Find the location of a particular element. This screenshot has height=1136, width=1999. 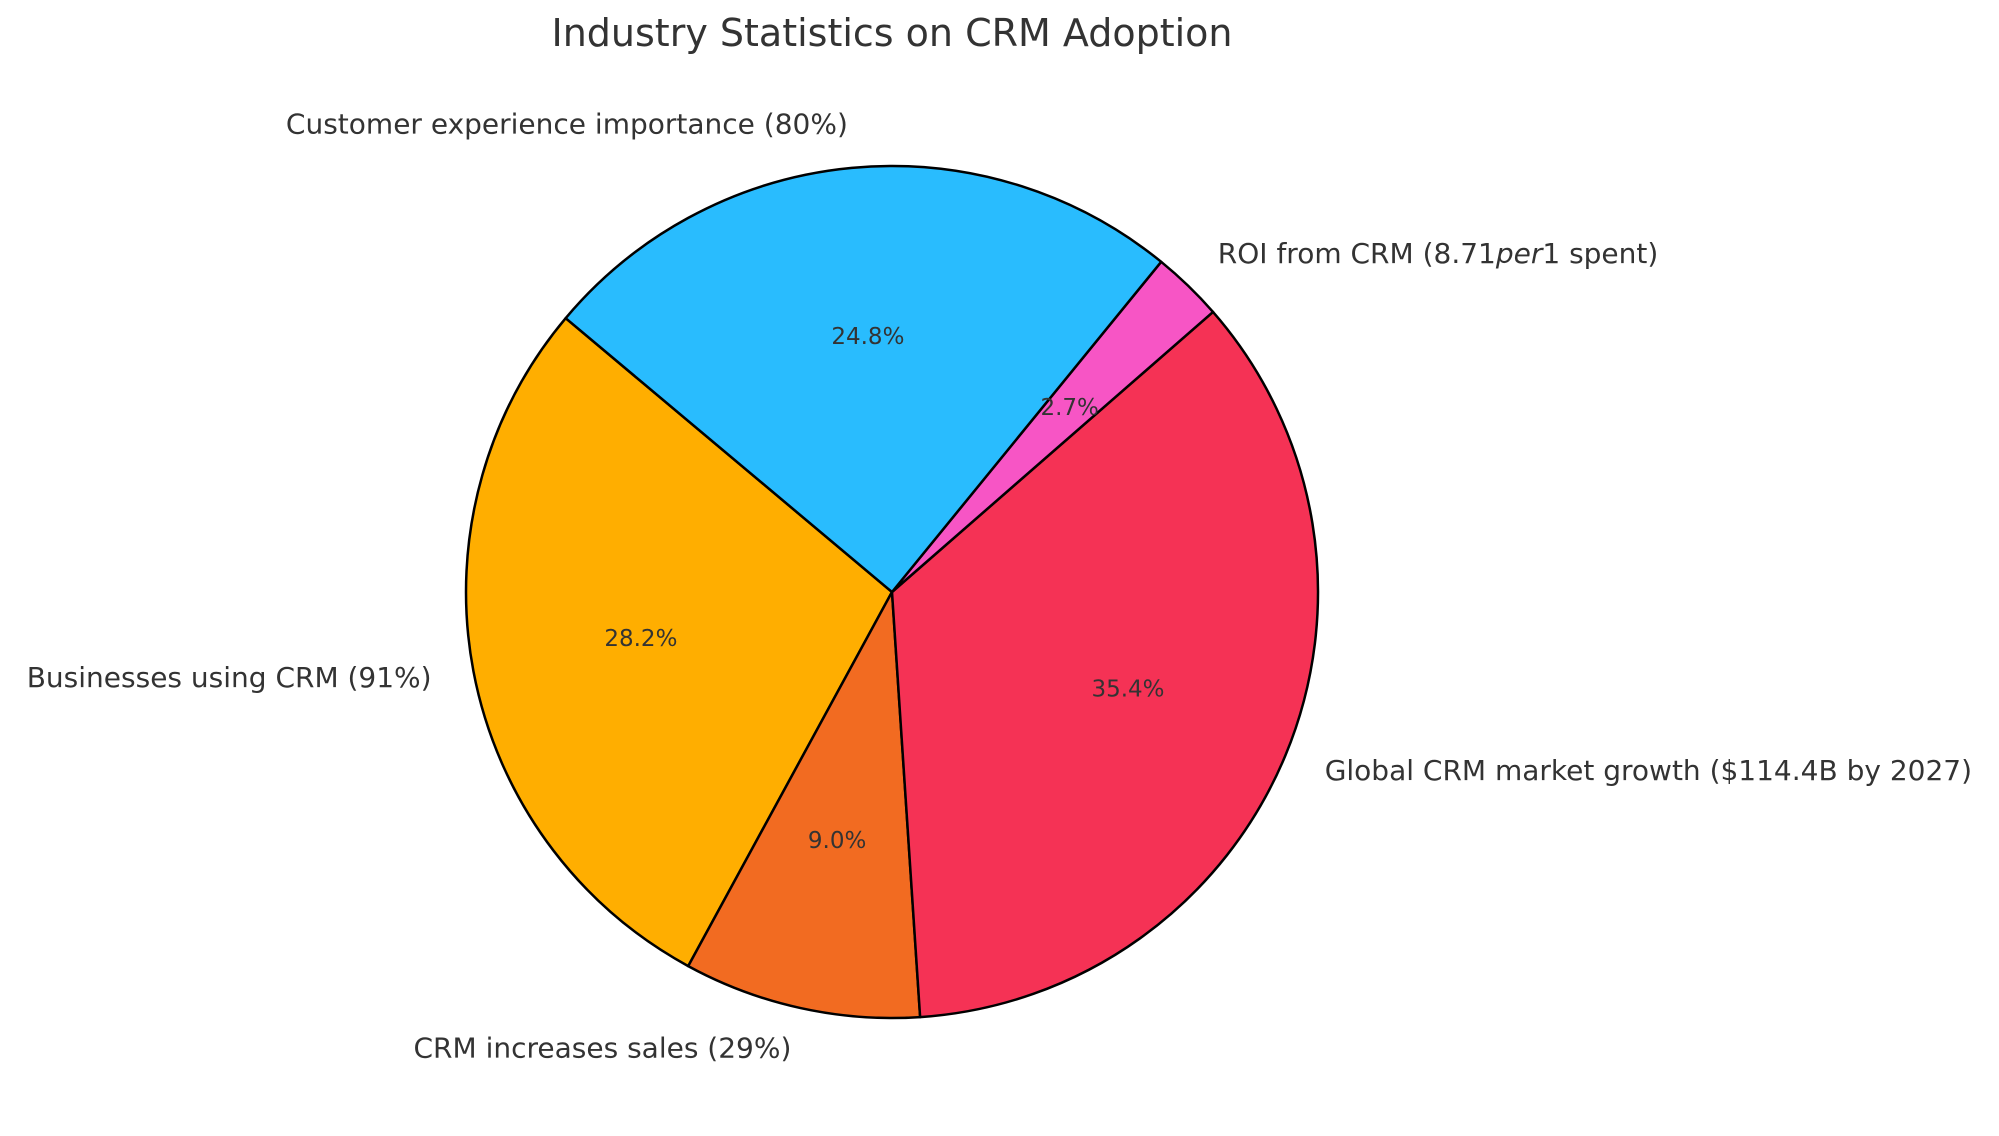

pie-slice-label: CRM increases sales (29%) is located at coordinates (603, 1048).